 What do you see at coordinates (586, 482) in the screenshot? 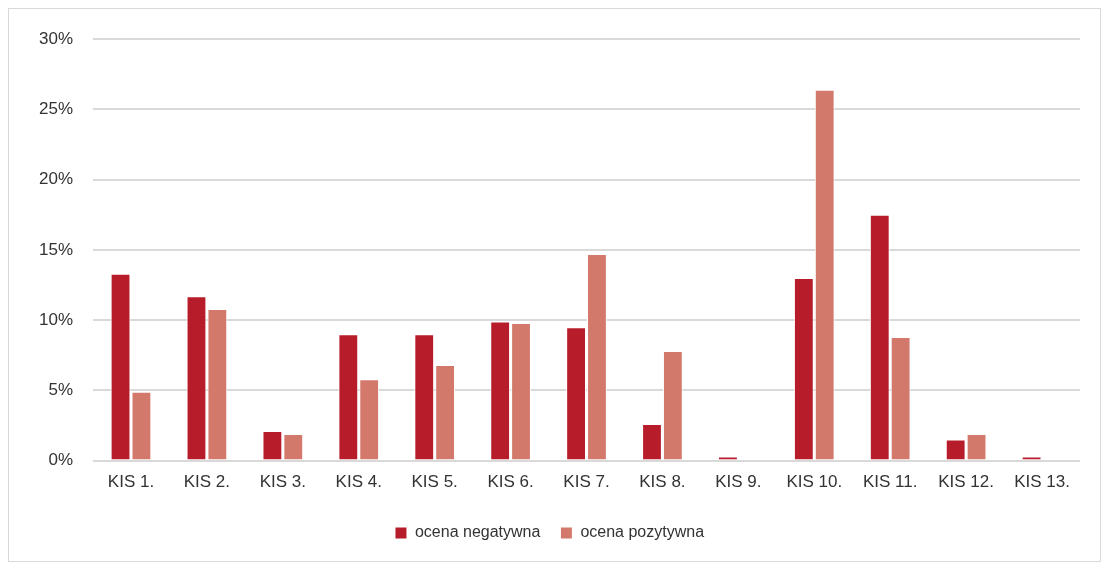
I see `x-tick-label: KIS 7.` at bounding box center [586, 482].